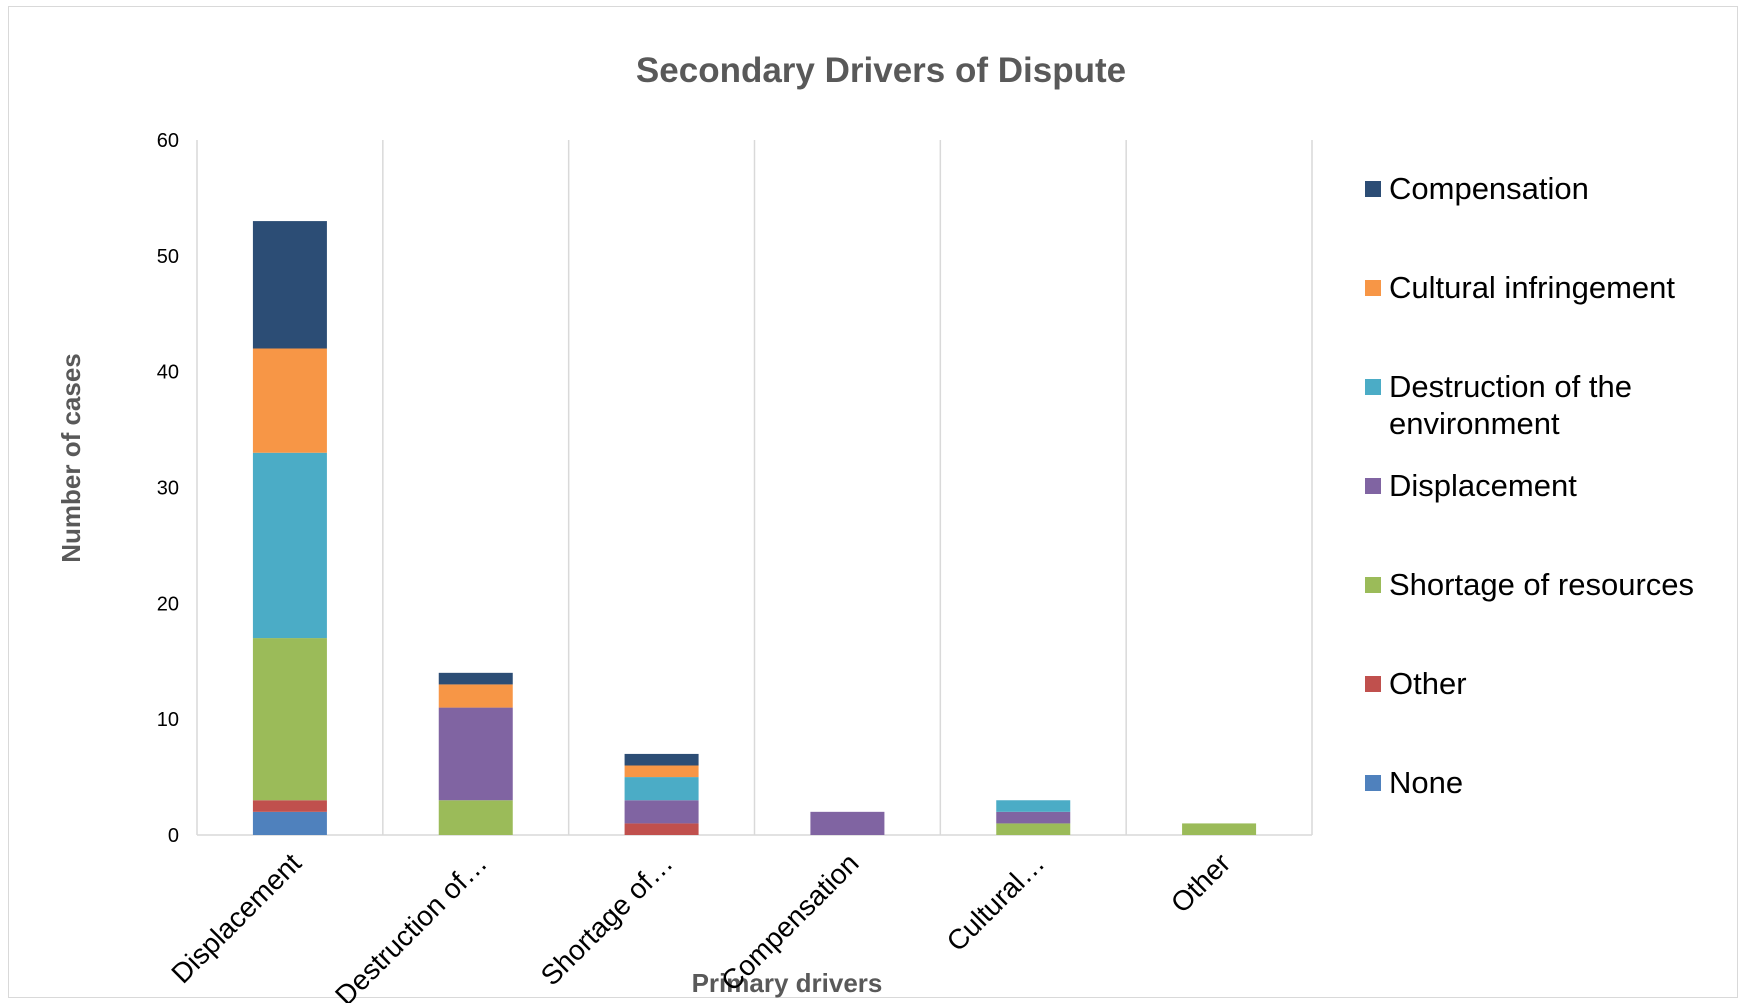 This screenshot has height=1003, width=1743. I want to click on legend-item: Other, so click(1542, 683).